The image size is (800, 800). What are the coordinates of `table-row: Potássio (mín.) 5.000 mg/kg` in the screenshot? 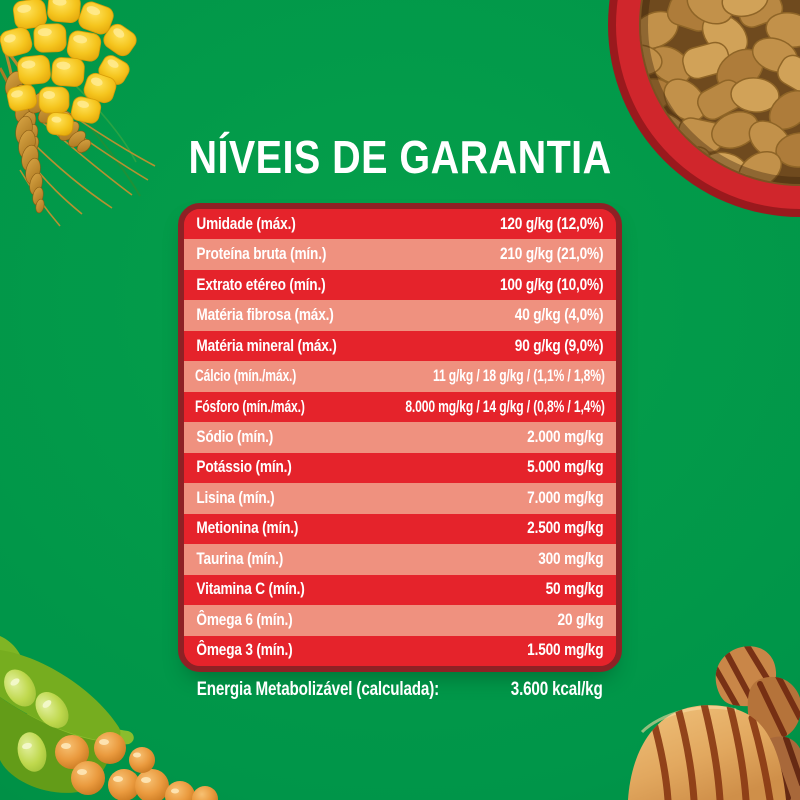 It's located at (400, 468).